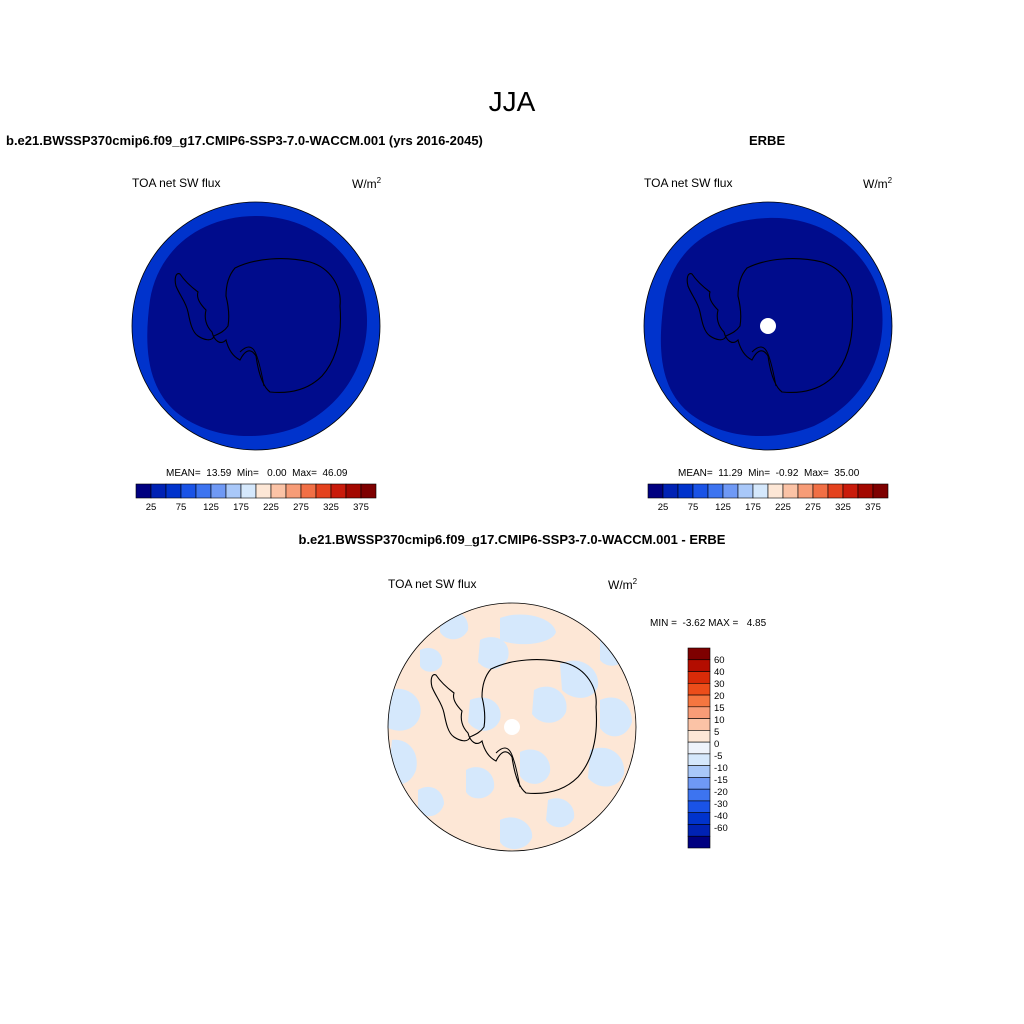  Describe the element at coordinates (623, 584) in the screenshot. I see `diff-units-label: W/m2` at that location.